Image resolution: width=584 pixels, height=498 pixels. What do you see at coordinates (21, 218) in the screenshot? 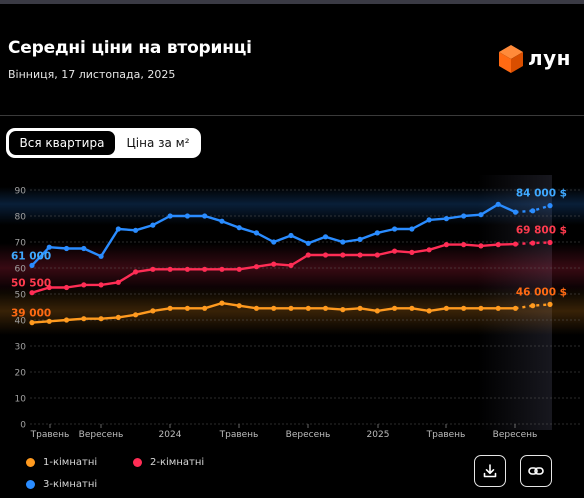
I see `y-tick-label: 80` at bounding box center [21, 218].